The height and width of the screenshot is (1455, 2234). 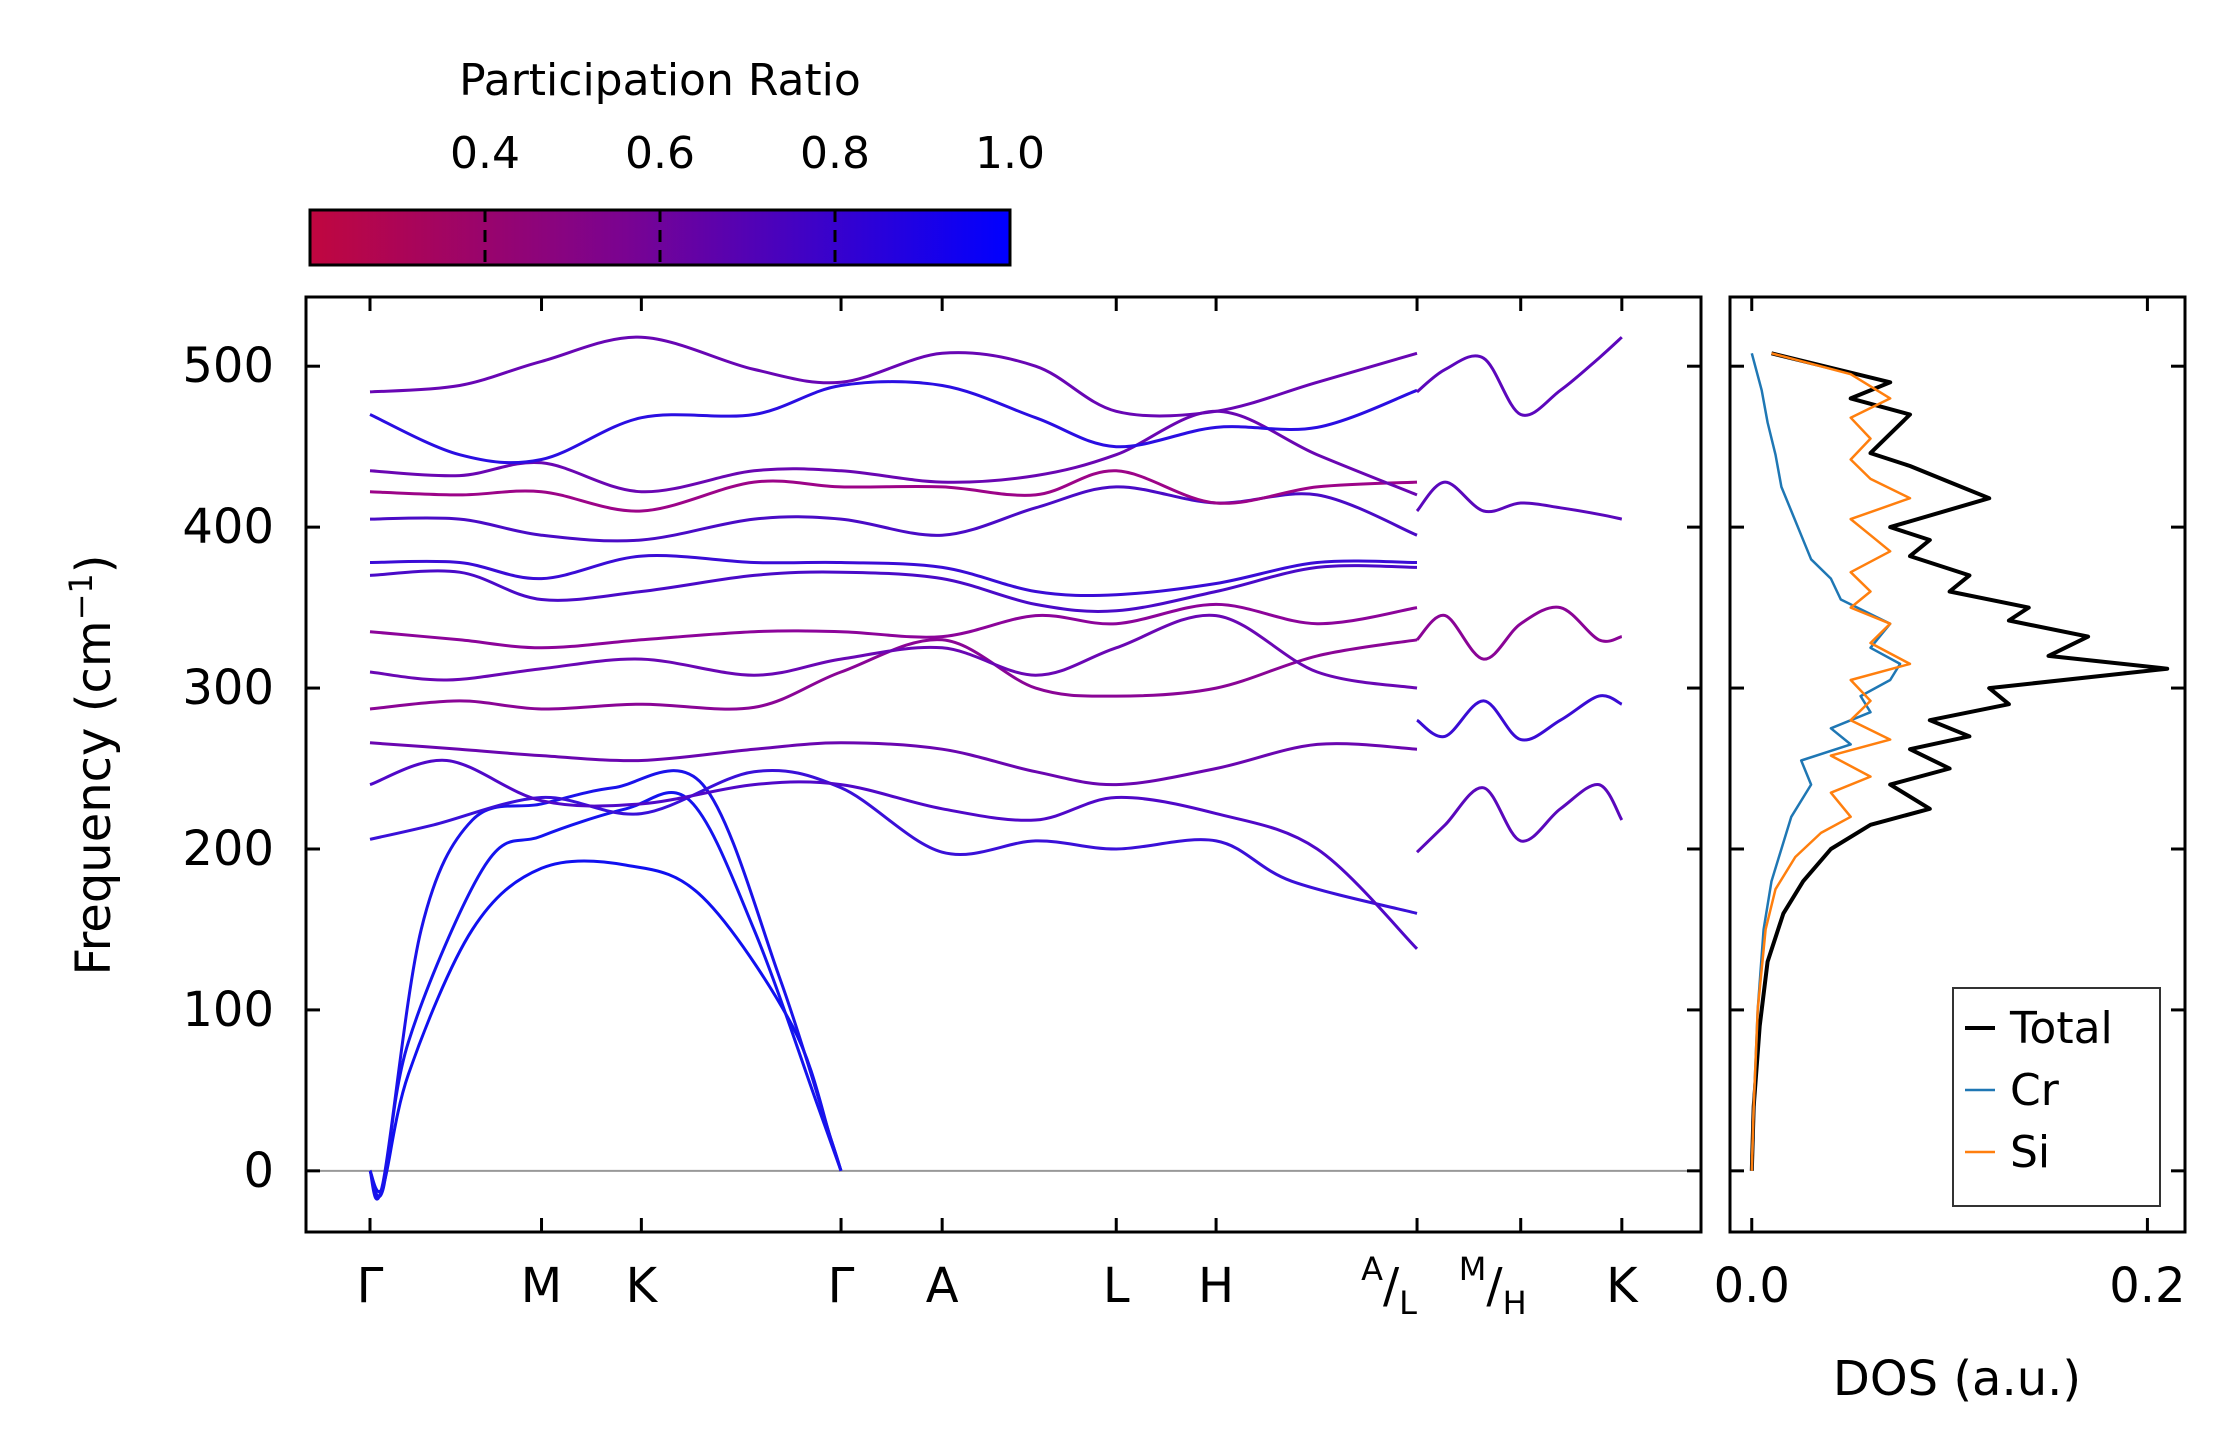 What do you see at coordinates (1519, 818) in the screenshot?
I see `band-band-215-b` at bounding box center [1519, 818].